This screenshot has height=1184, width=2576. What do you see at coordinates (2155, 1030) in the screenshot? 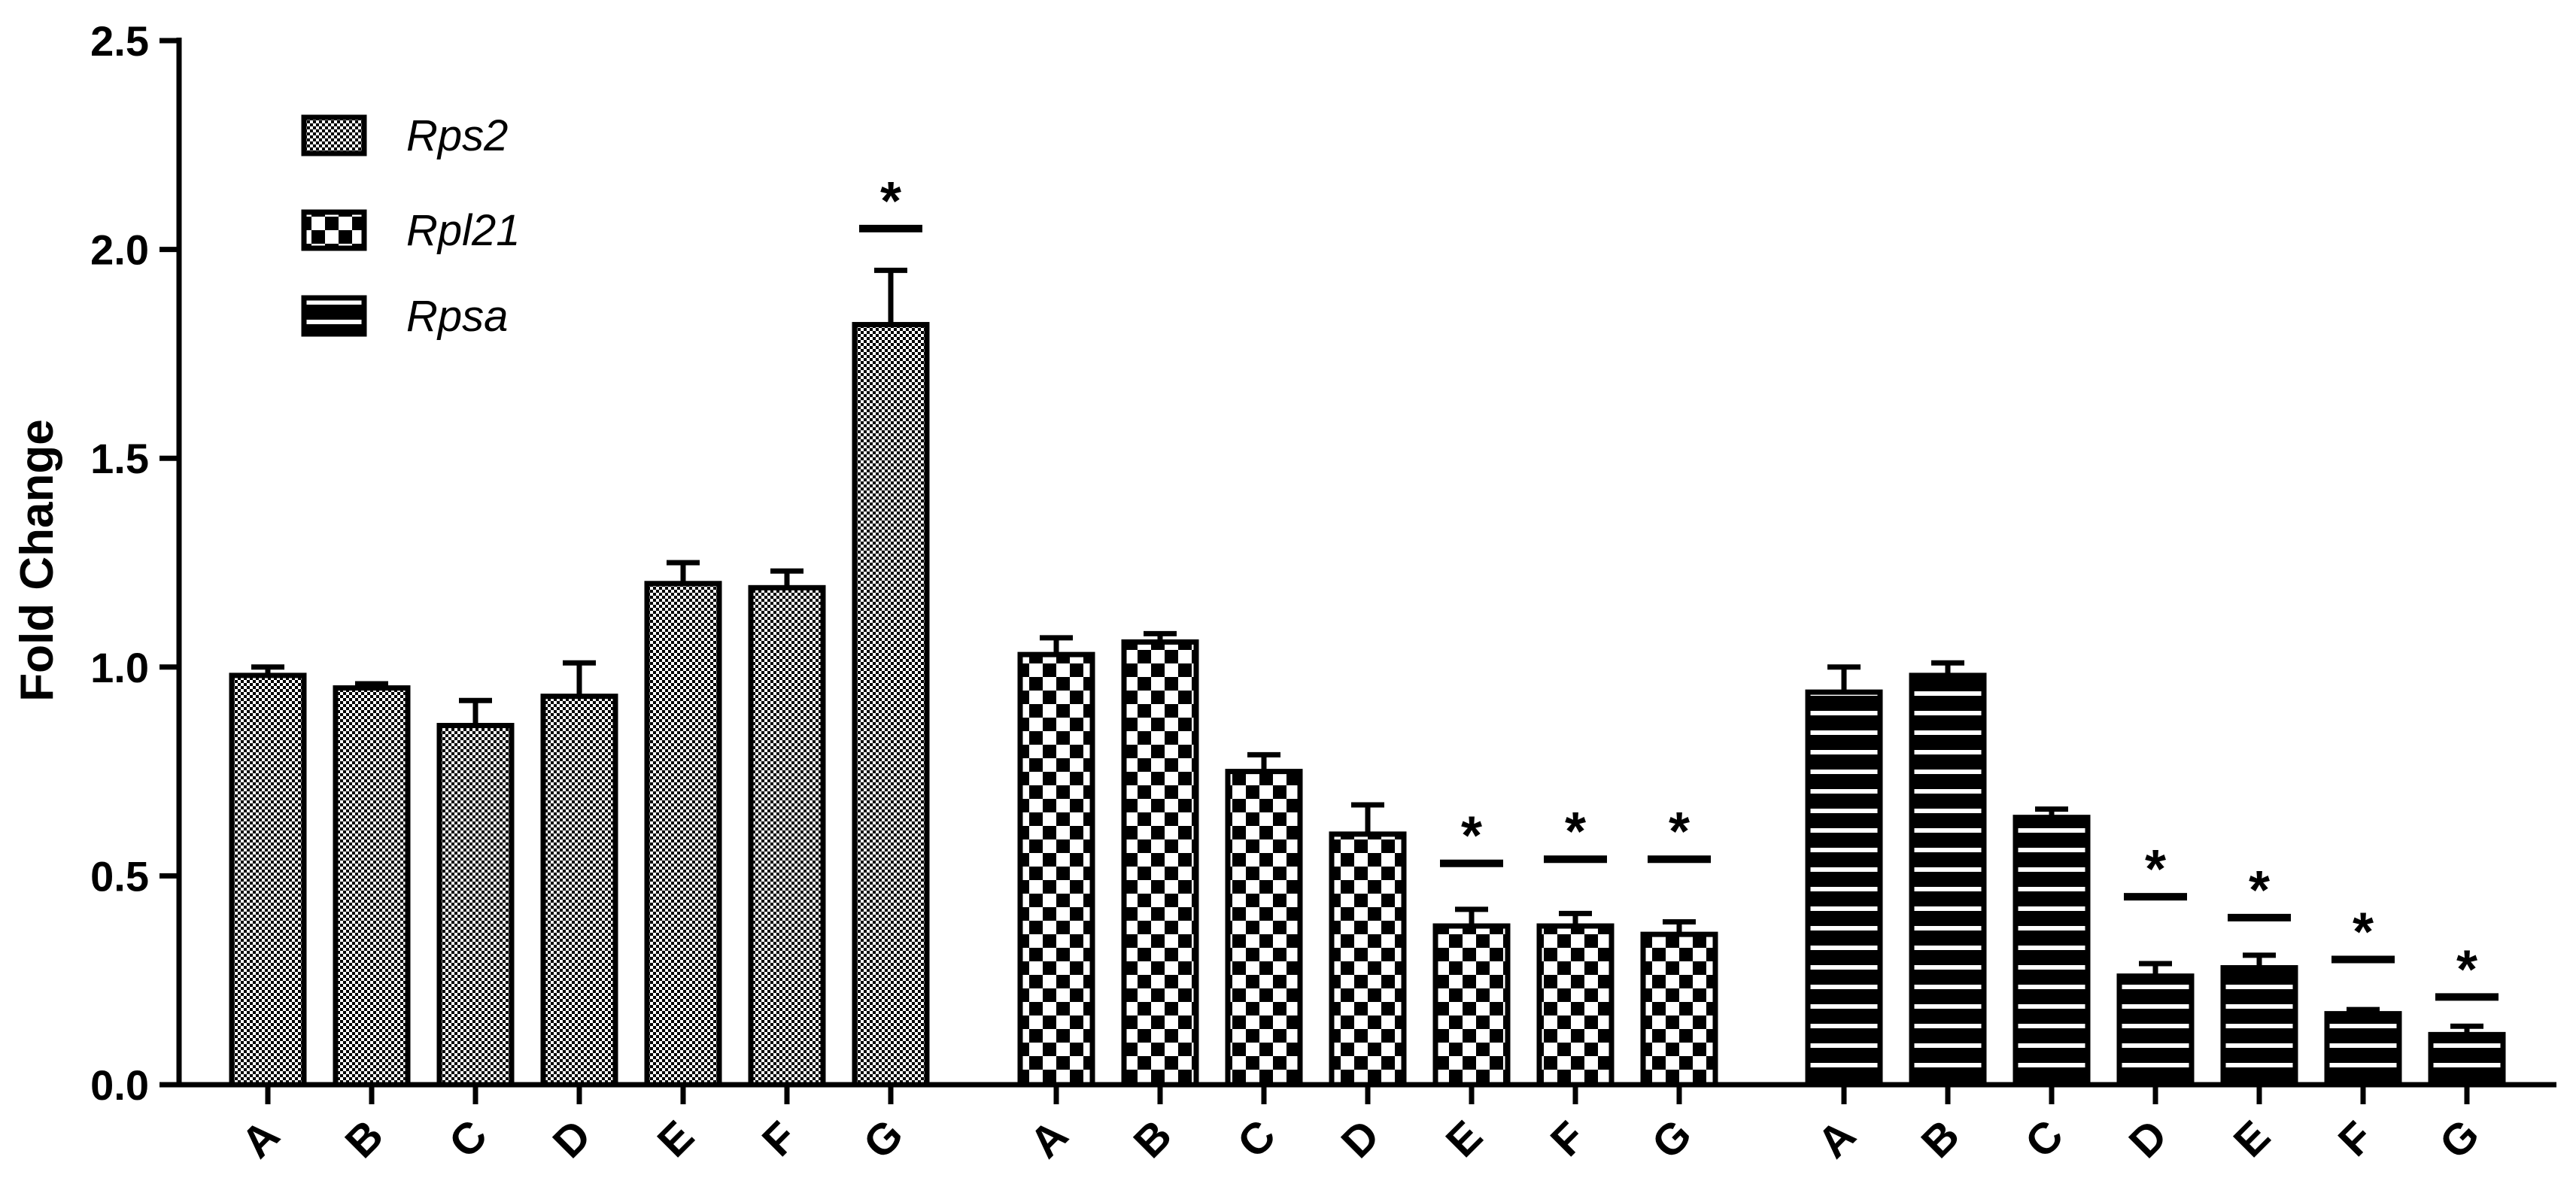
I see `bar-rpsa-d` at bounding box center [2155, 1030].